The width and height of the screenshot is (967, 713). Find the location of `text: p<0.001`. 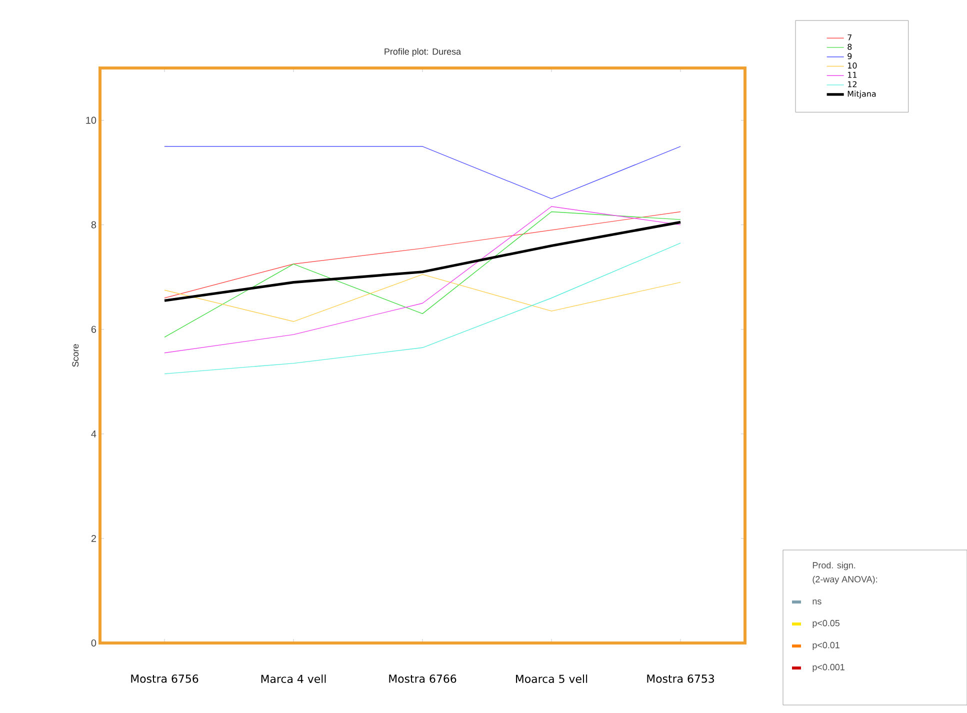

text: p<0.001 is located at coordinates (828, 668).